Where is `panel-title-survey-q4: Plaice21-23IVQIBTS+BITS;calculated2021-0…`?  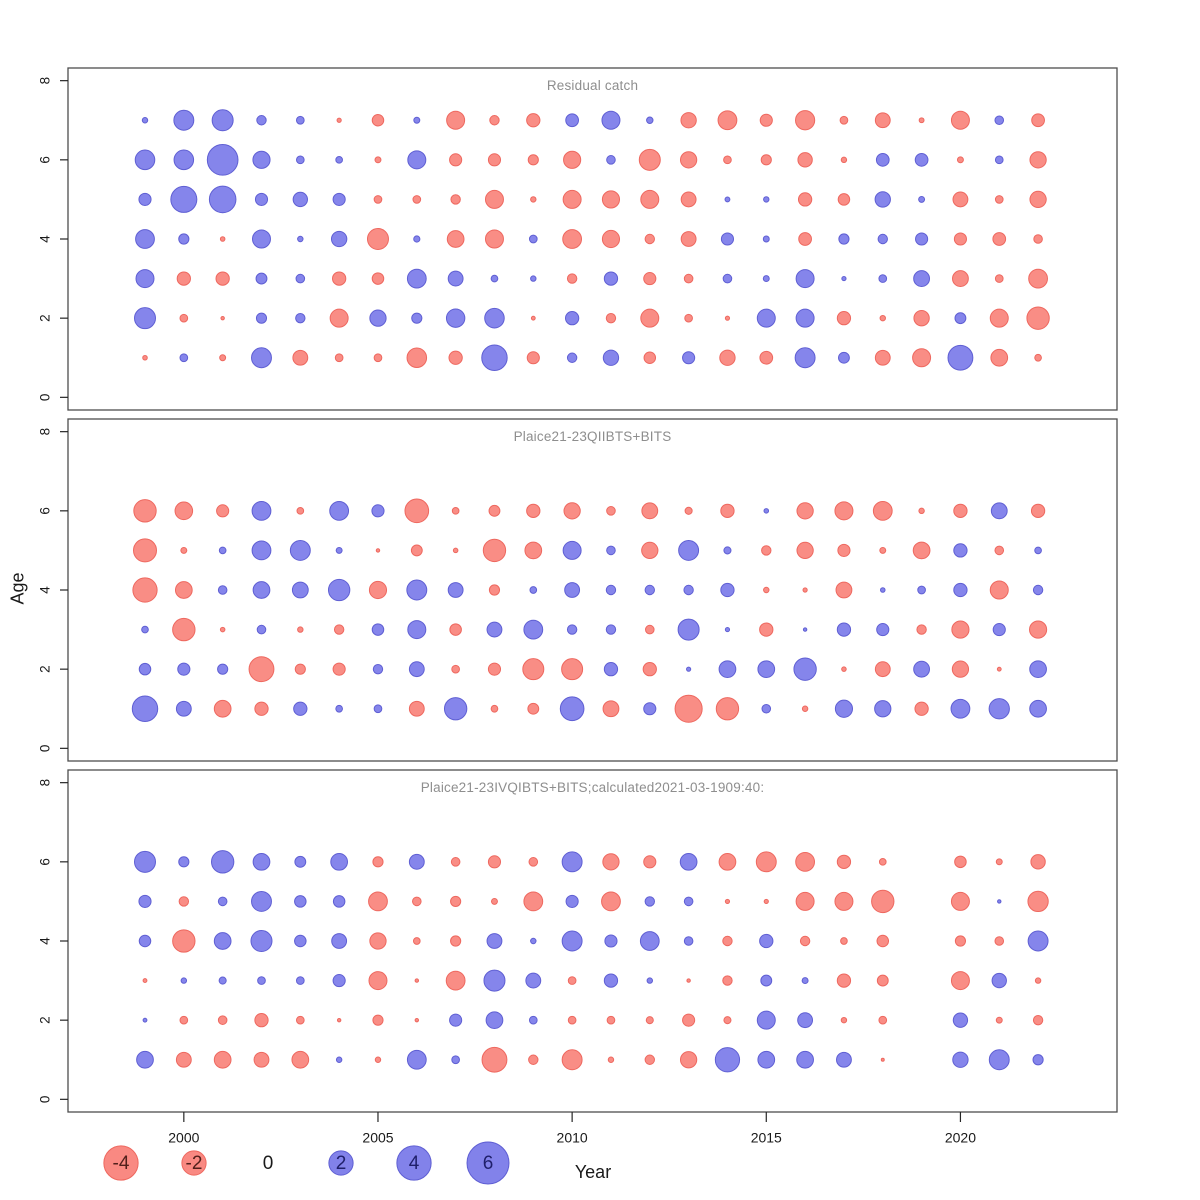 panel-title-survey-q4: Plaice21-23IVQIBTS+BITS;calculated2021-0… is located at coordinates (592, 787).